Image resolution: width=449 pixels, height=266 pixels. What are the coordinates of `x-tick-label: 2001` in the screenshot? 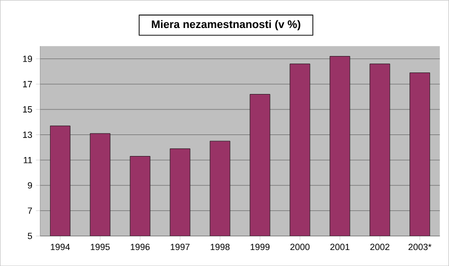 It's located at (340, 247).